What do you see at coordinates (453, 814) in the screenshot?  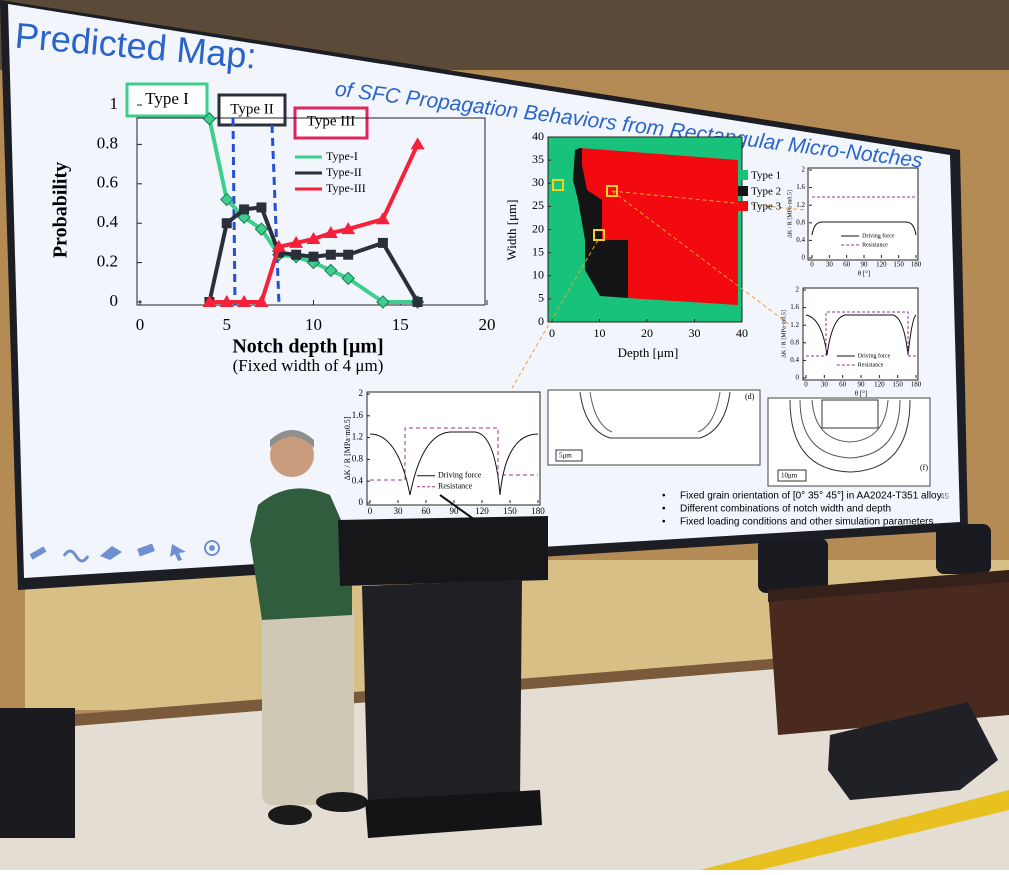 I see `podium-base` at bounding box center [453, 814].